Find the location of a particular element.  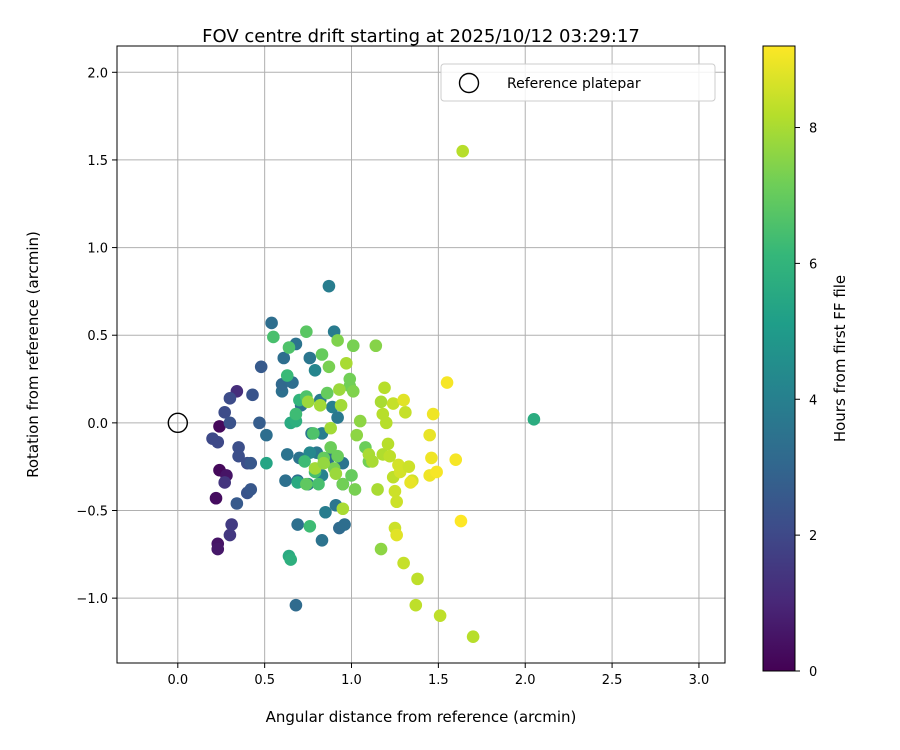

legend-box is located at coordinates (578, 82).